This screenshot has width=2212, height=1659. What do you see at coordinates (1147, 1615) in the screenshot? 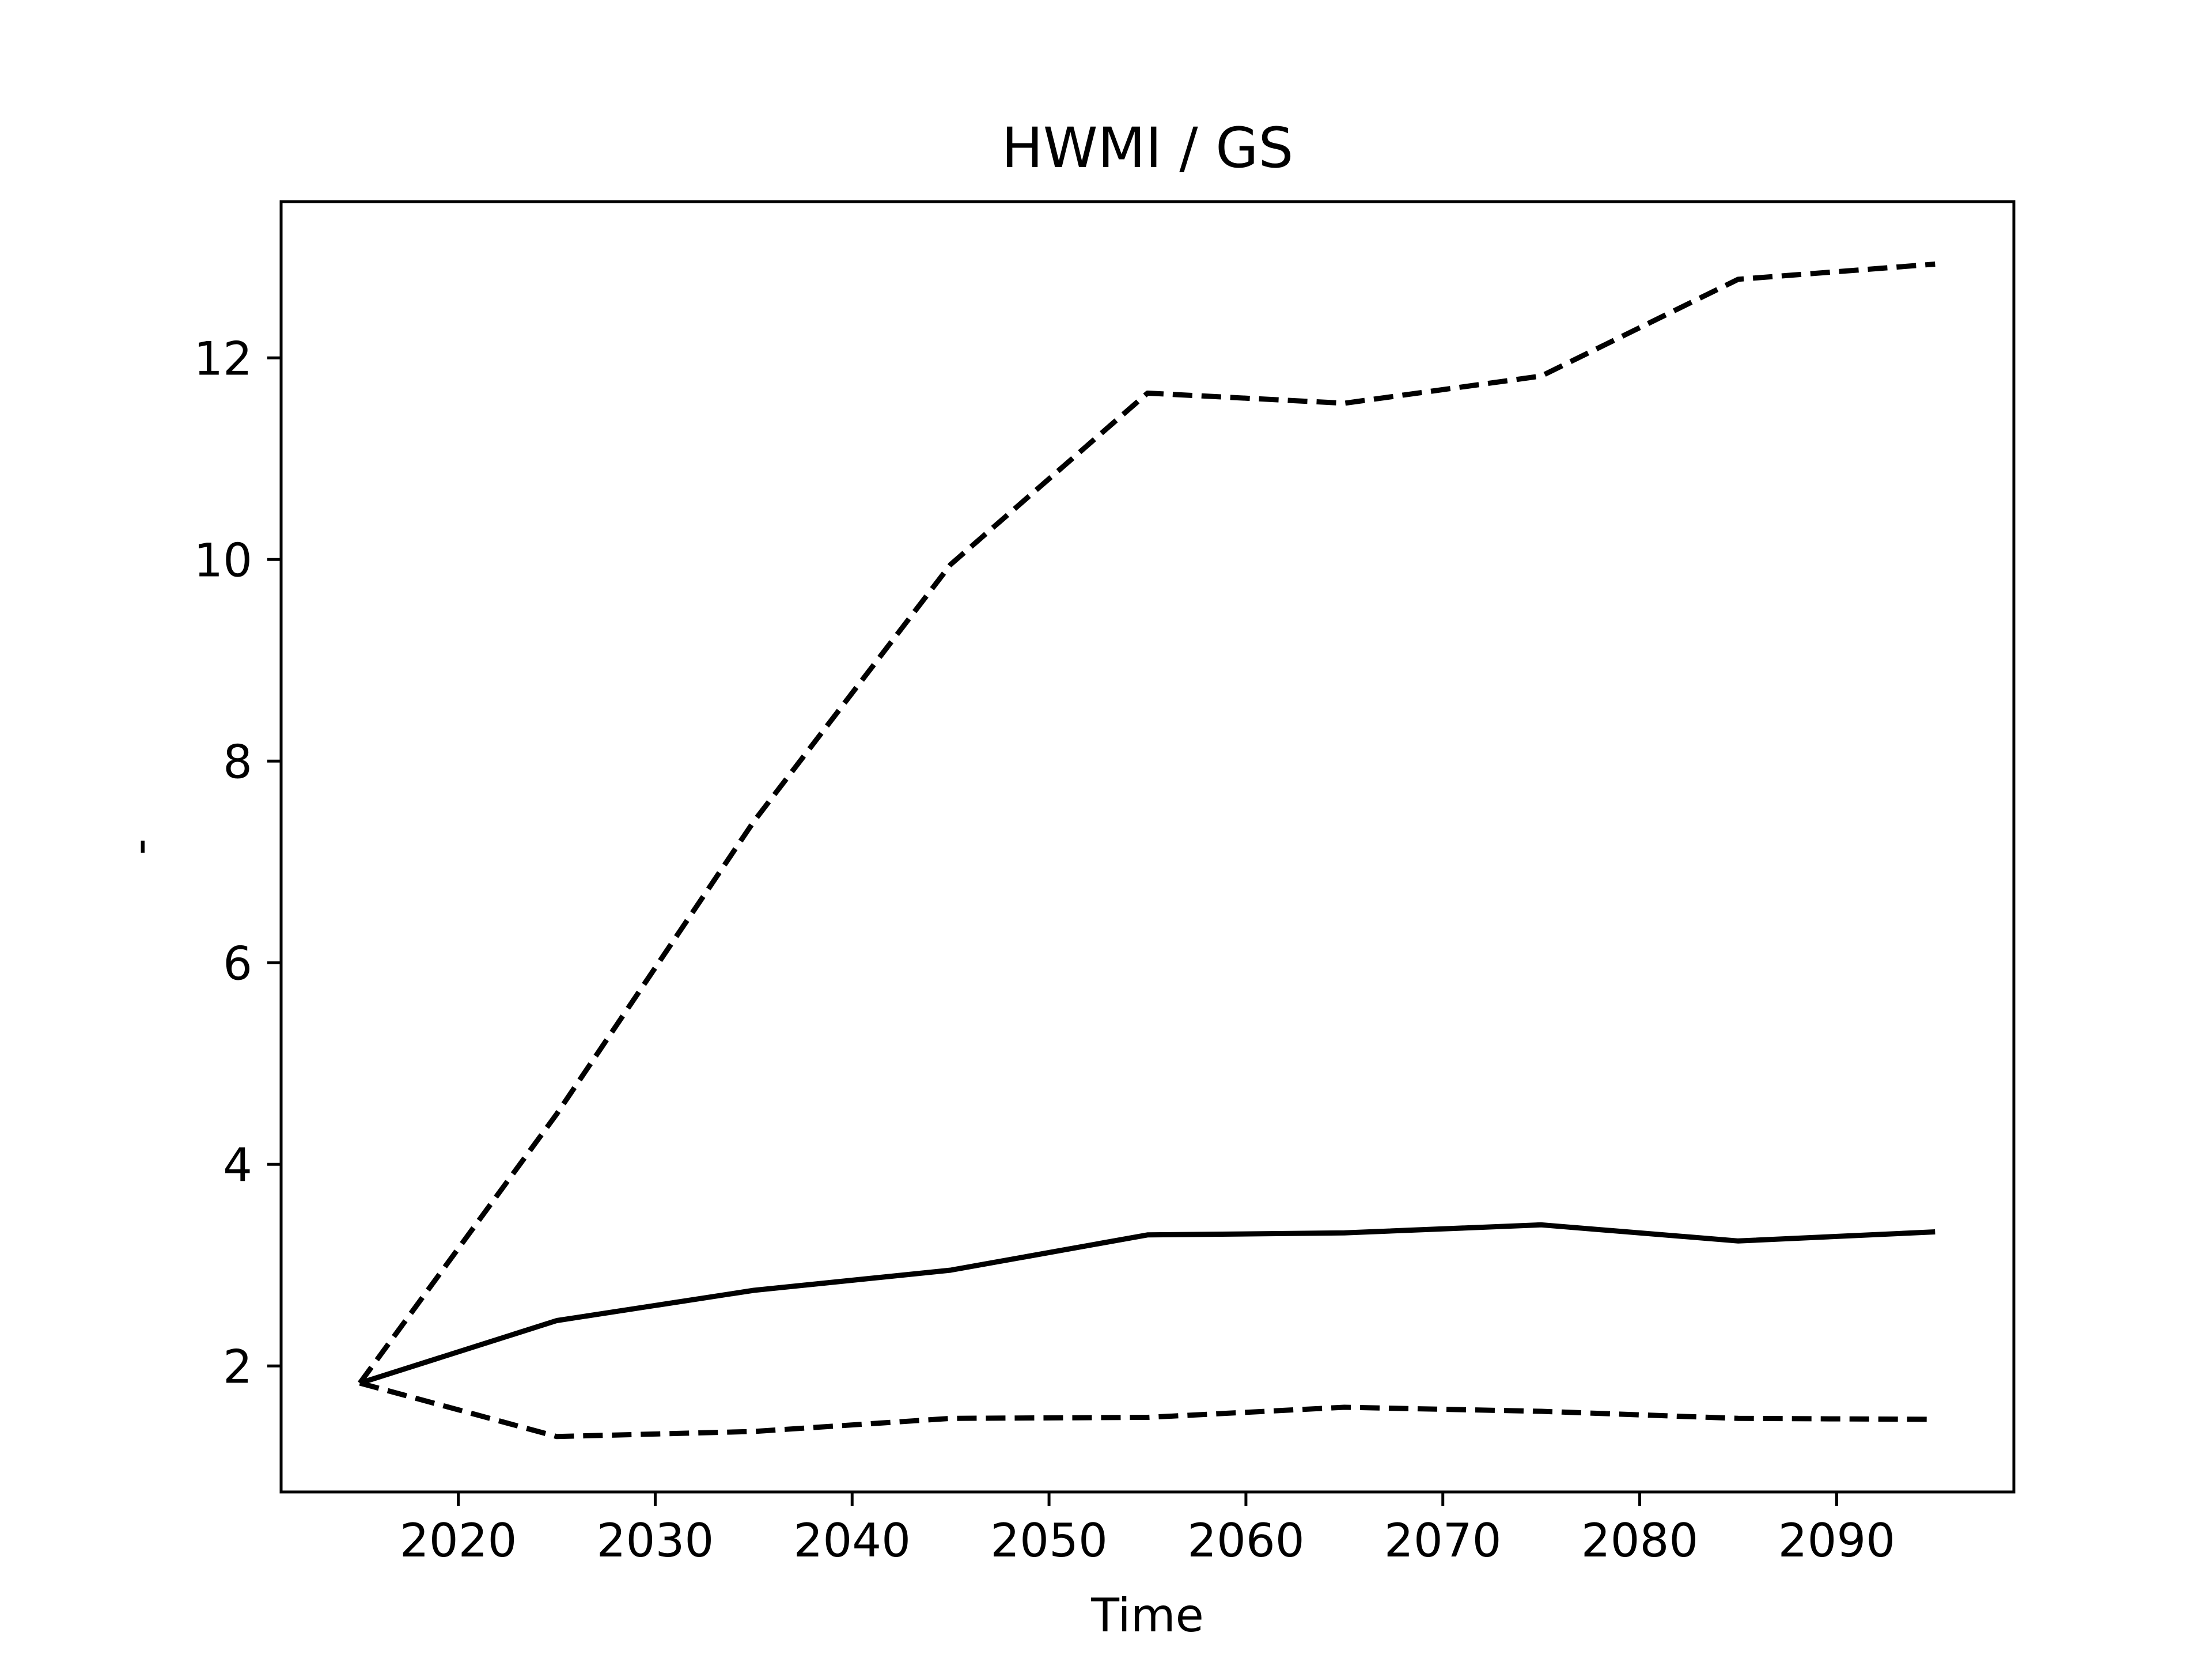
I see `x-axis-label: Time` at bounding box center [1147, 1615].